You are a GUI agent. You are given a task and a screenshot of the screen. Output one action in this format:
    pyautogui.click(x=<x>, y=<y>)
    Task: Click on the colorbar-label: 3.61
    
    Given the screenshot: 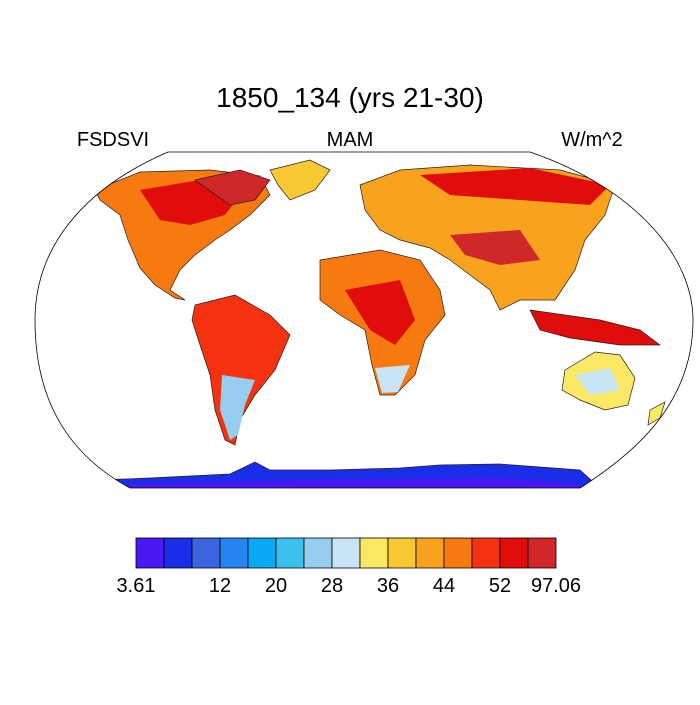 What is the action you would take?
    pyautogui.click(x=136, y=586)
    